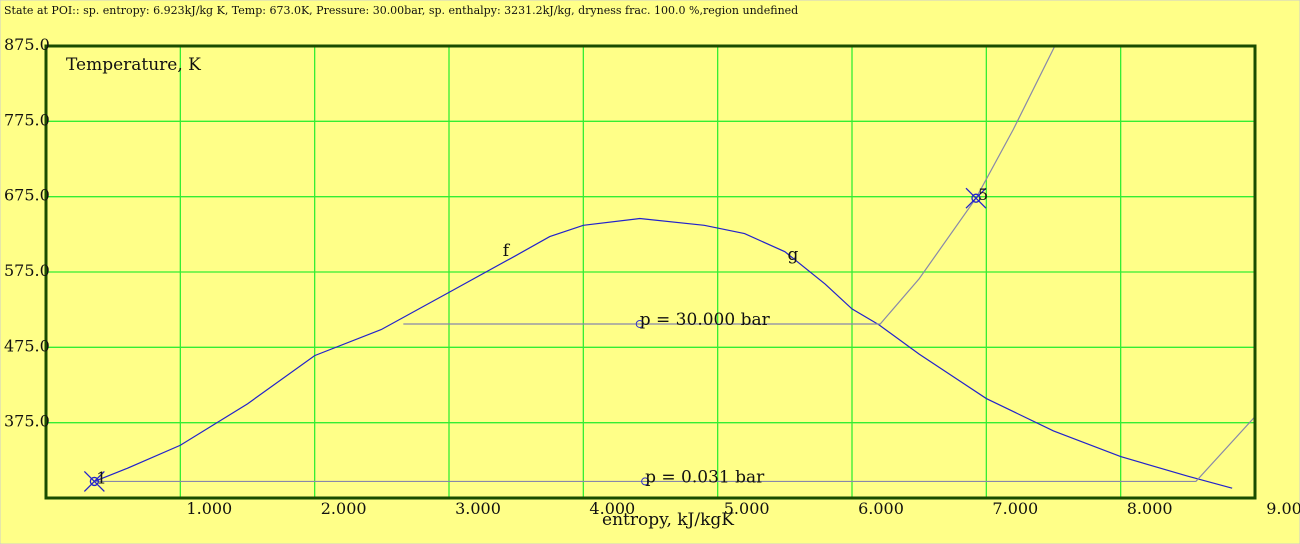 The image size is (1300, 544). I want to click on x-axis-label: entropy, kJ/kgK, so click(668, 520).